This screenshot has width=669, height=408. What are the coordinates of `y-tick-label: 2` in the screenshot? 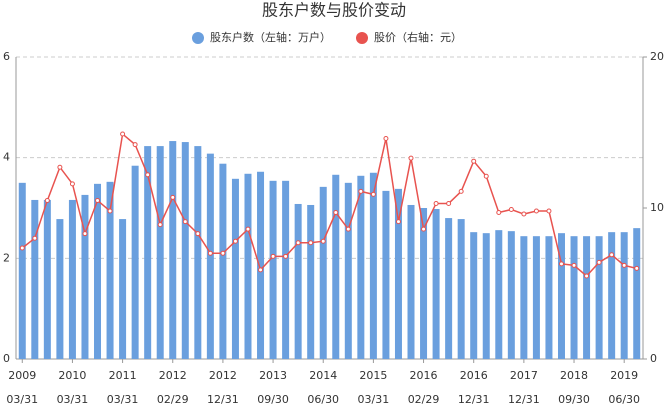 It's located at (6, 257).